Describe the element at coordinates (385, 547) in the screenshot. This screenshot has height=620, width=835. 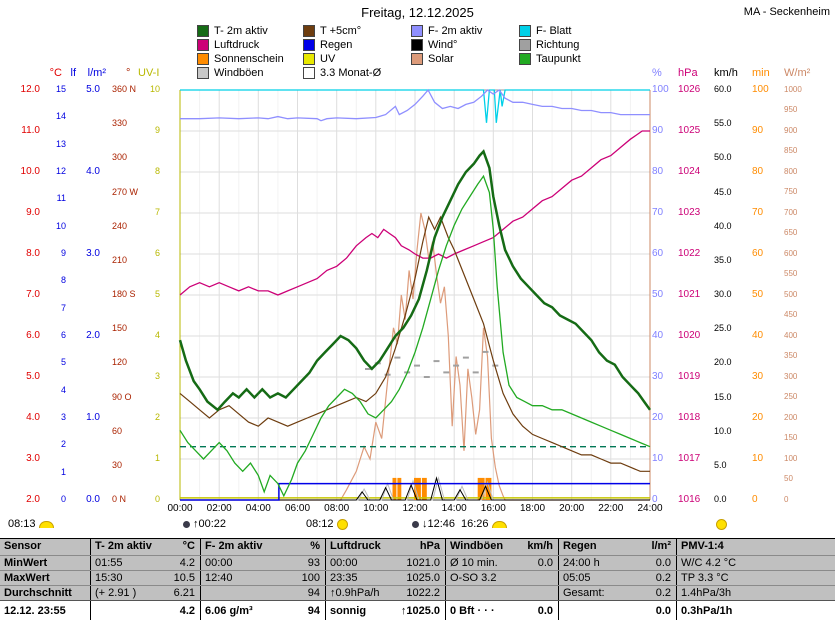
I see `table-cell: Luftdruck hPa` at that location.